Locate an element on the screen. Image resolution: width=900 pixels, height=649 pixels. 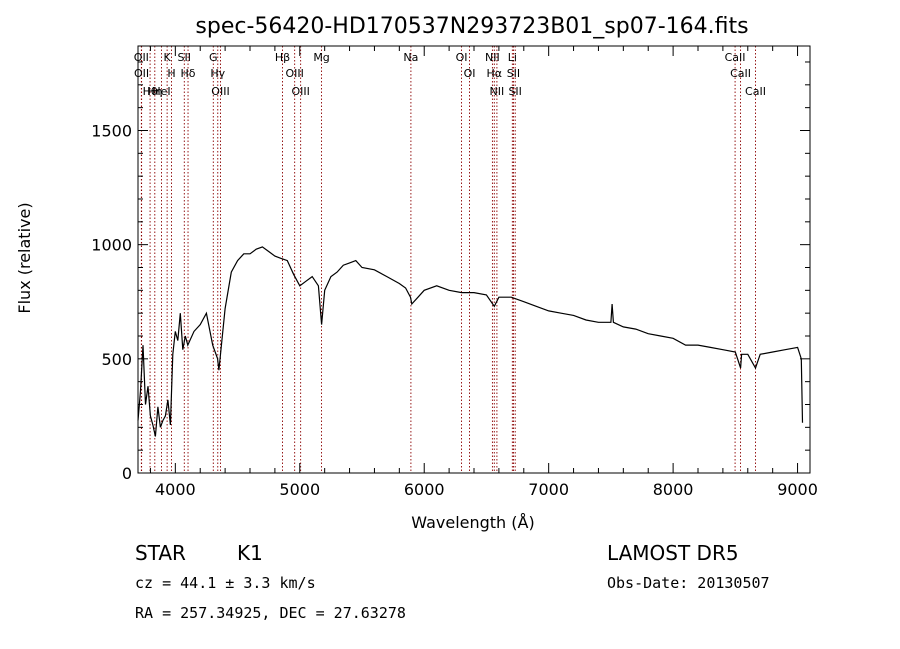
spectral-line-label: Hδ is located at coordinates (188, 73).